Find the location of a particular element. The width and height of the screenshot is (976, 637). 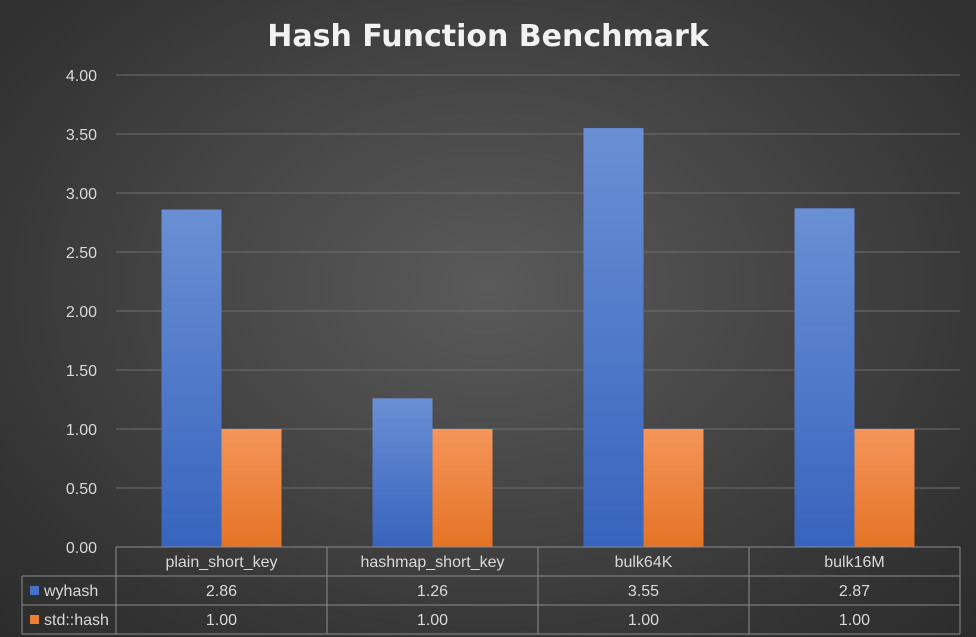

category-label: plain_short_key is located at coordinates (221, 562).